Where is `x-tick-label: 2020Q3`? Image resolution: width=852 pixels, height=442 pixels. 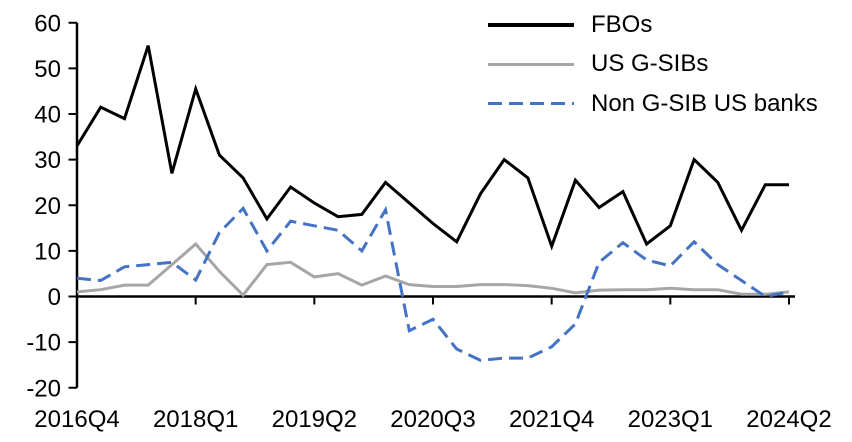 x-tick-label: 2020Q3 is located at coordinates (432, 419).